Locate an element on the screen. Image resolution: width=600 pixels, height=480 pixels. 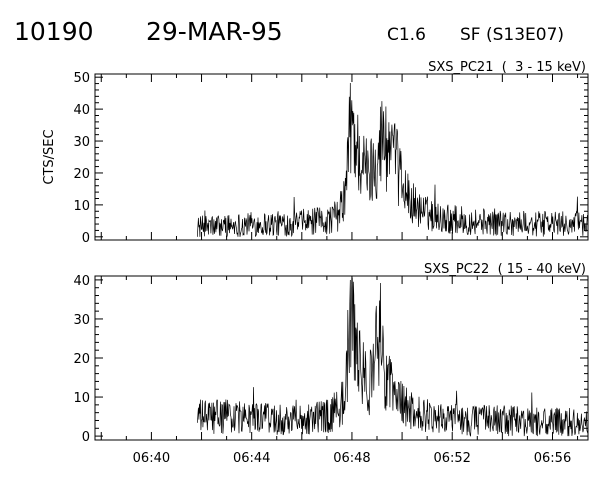
x-tick-label: 06:56 is located at coordinates (552, 458).